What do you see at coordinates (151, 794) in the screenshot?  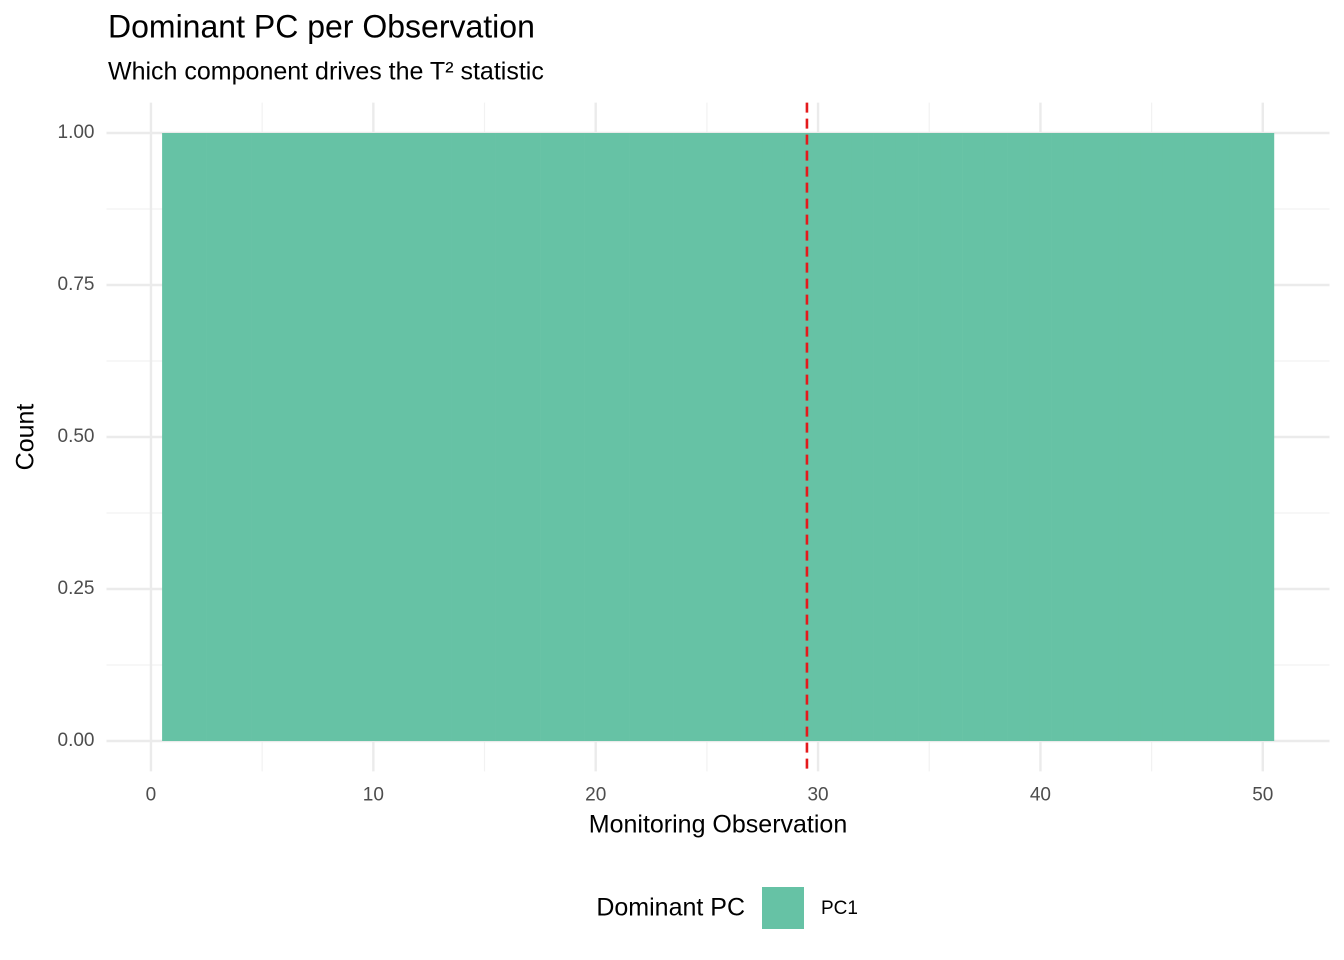 I see `x-tick-label: 0` at bounding box center [151, 794].